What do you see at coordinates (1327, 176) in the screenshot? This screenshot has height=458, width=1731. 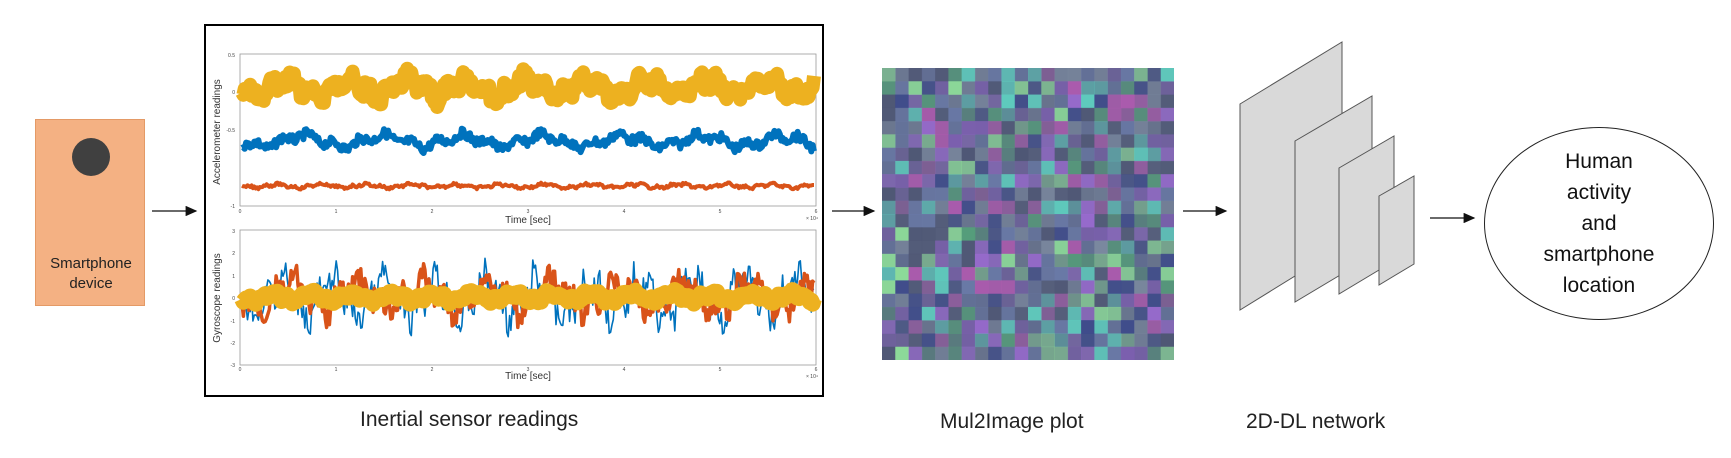 I see `dl-network` at bounding box center [1327, 176].